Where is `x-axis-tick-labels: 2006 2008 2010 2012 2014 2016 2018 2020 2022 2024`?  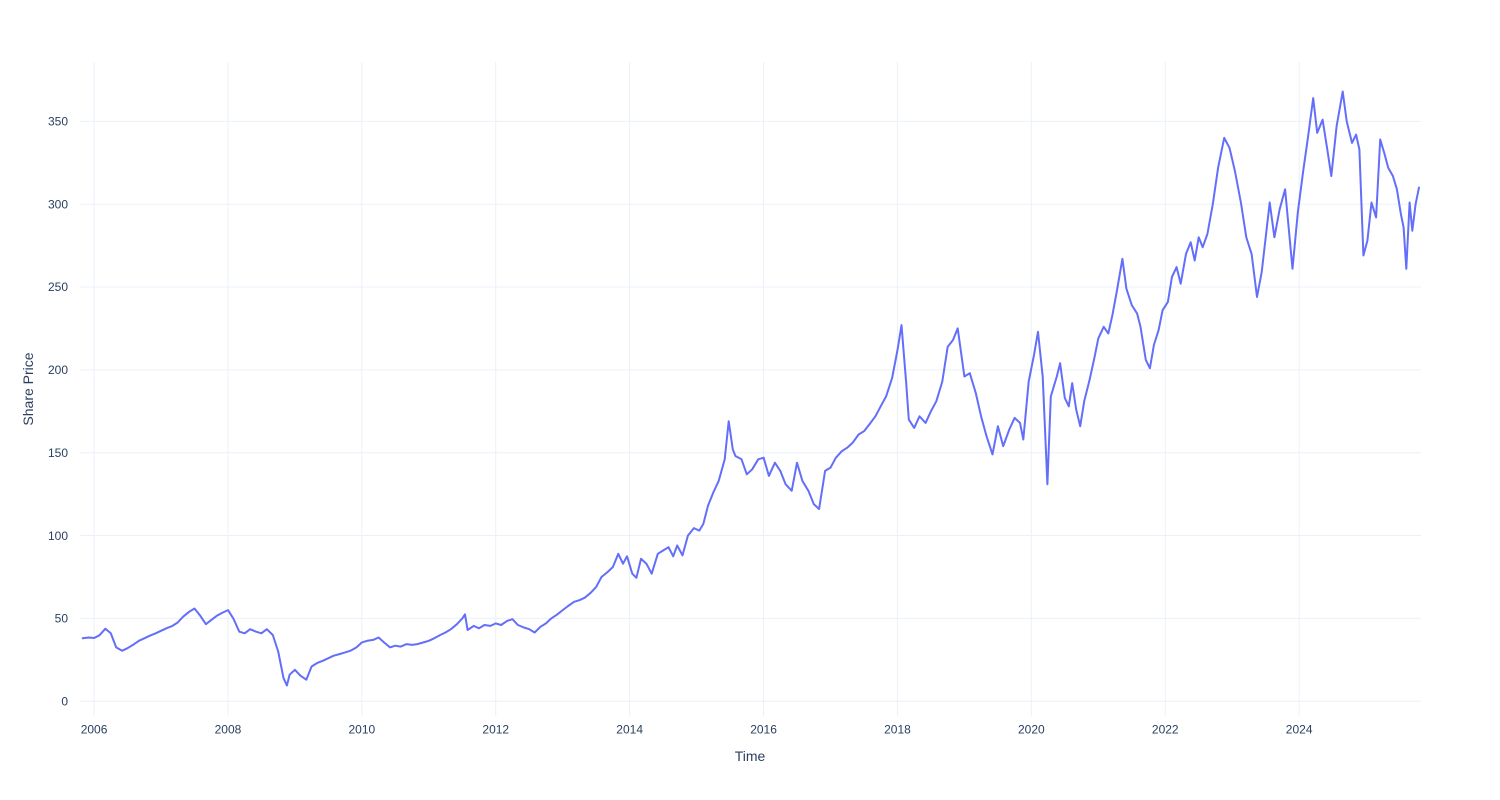
x-axis-tick-labels: 2006 2008 2010 2012 2014 2016 2018 2020 2022 2024 is located at coordinates (697, 730).